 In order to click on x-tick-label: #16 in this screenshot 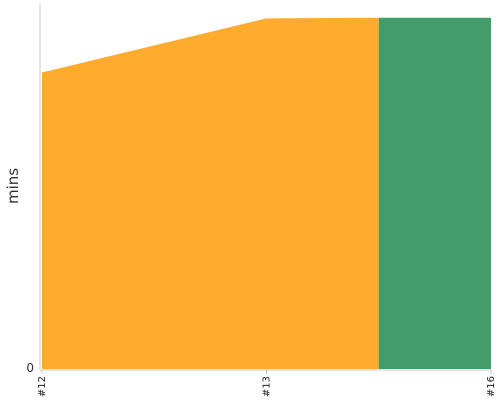, I will do `click(491, 386)`.